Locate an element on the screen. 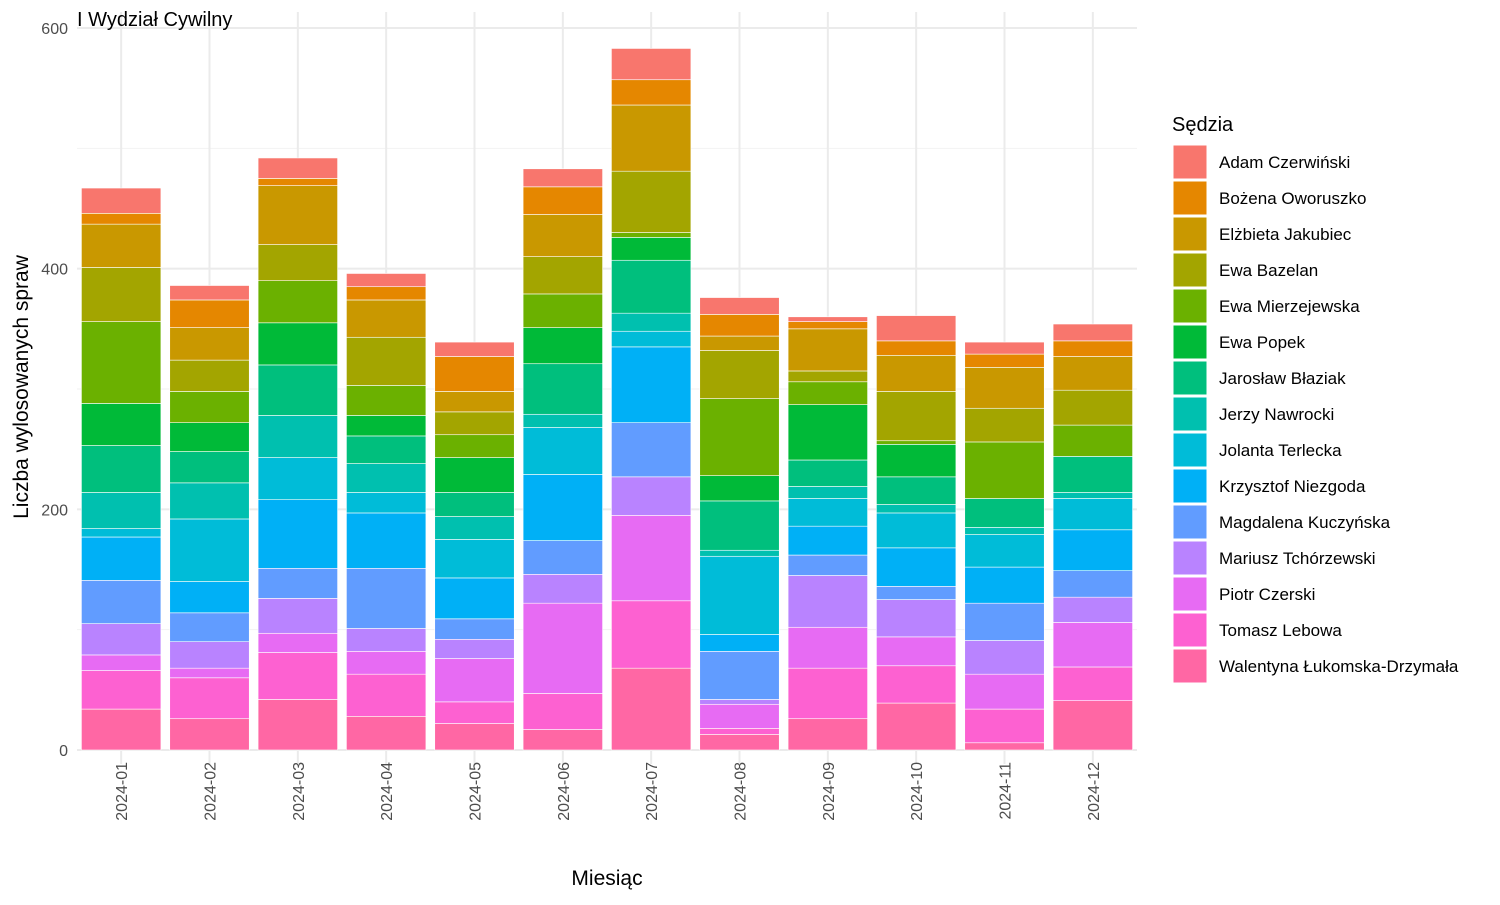 The width and height of the screenshot is (1500, 905). legend-item: Ewa Popek is located at coordinates (1238, 342).